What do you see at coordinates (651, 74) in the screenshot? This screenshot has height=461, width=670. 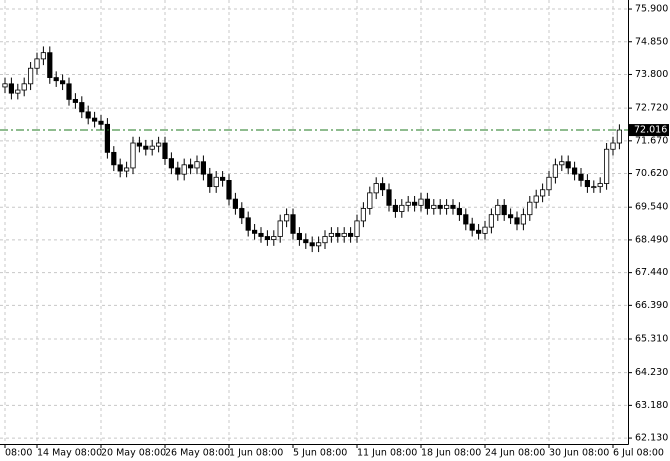 I see `y-tick-label: 73.800` at bounding box center [651, 74].